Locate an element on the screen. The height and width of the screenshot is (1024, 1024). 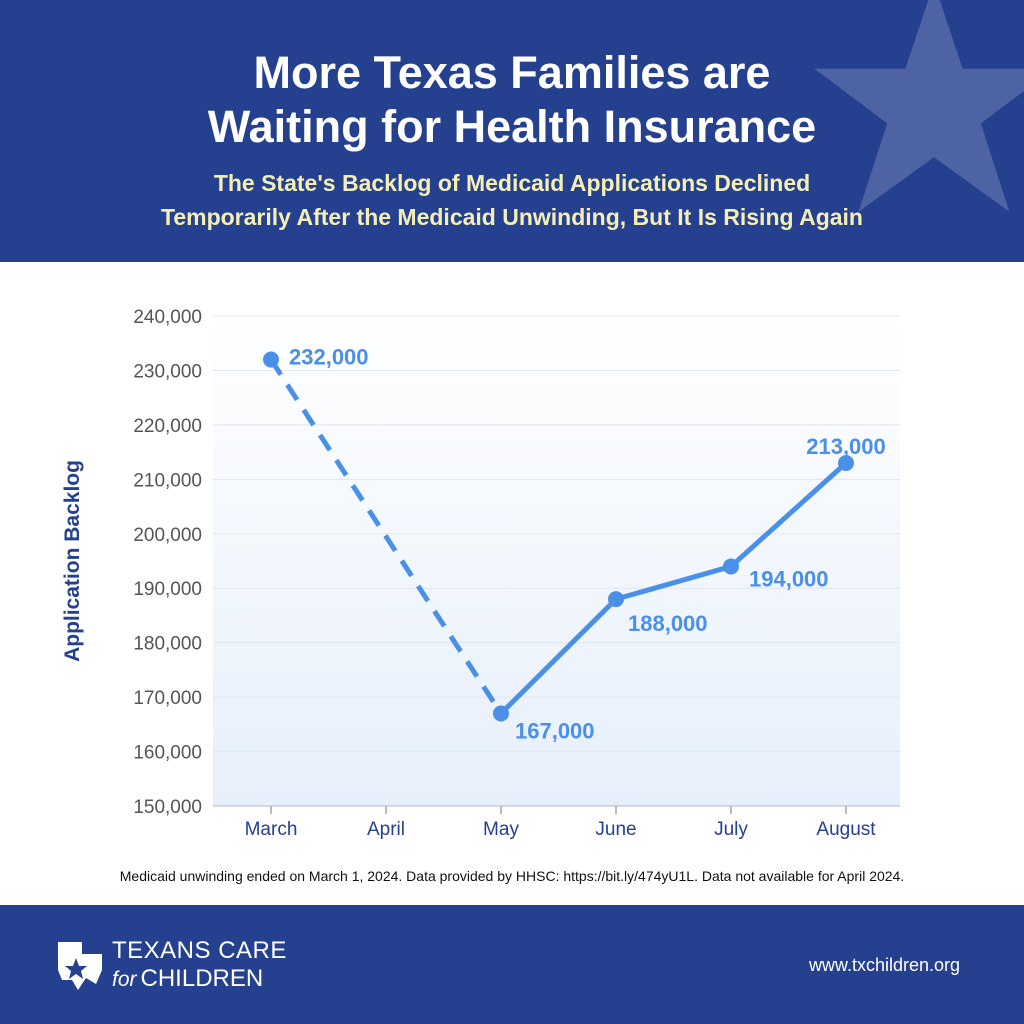
data-label: 188,000 is located at coordinates (668, 623).